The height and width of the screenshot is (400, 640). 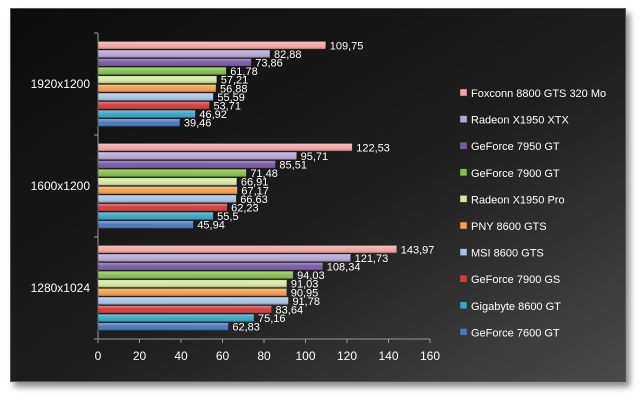 I want to click on data-label: 121,73, so click(x=372, y=259).